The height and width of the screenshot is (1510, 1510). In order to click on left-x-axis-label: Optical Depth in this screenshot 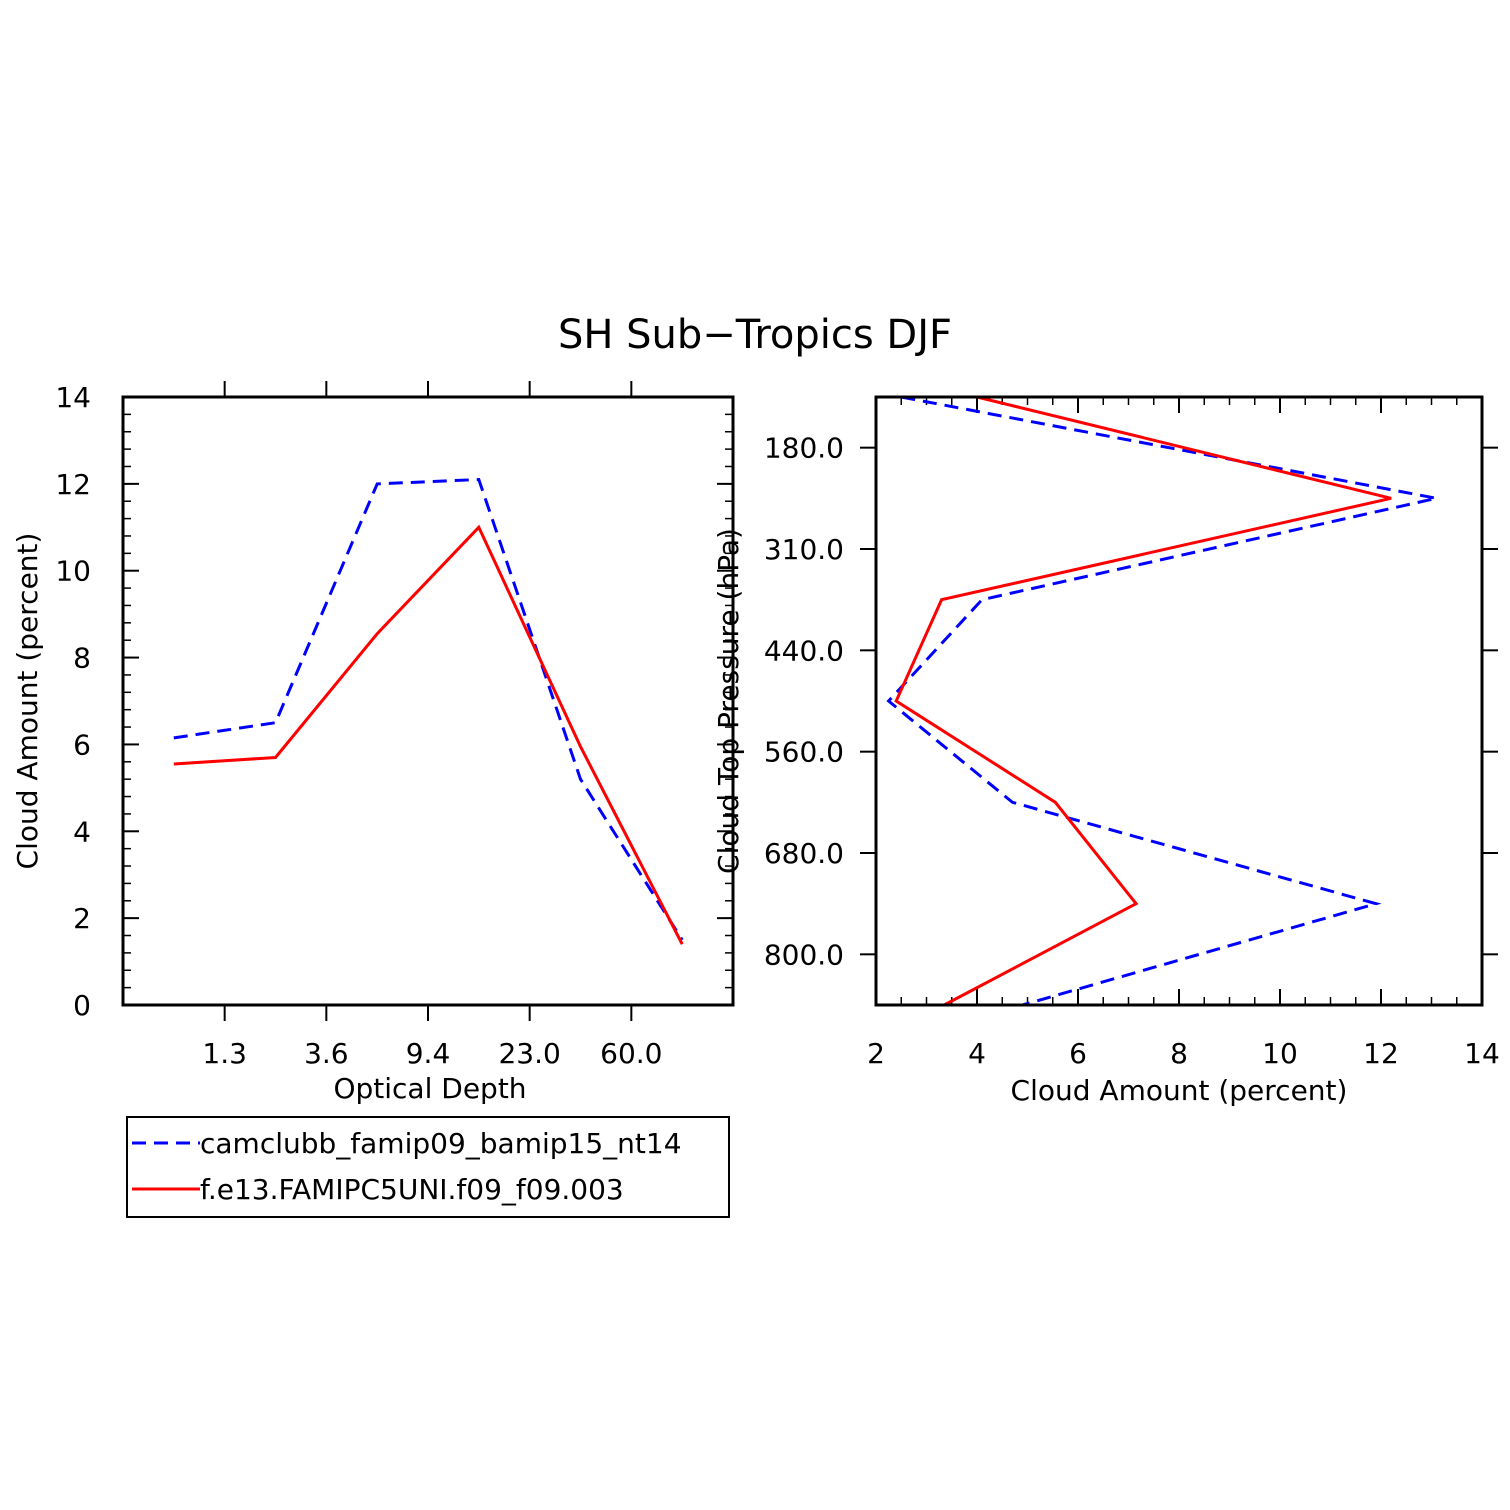, I will do `click(429, 1088)`.